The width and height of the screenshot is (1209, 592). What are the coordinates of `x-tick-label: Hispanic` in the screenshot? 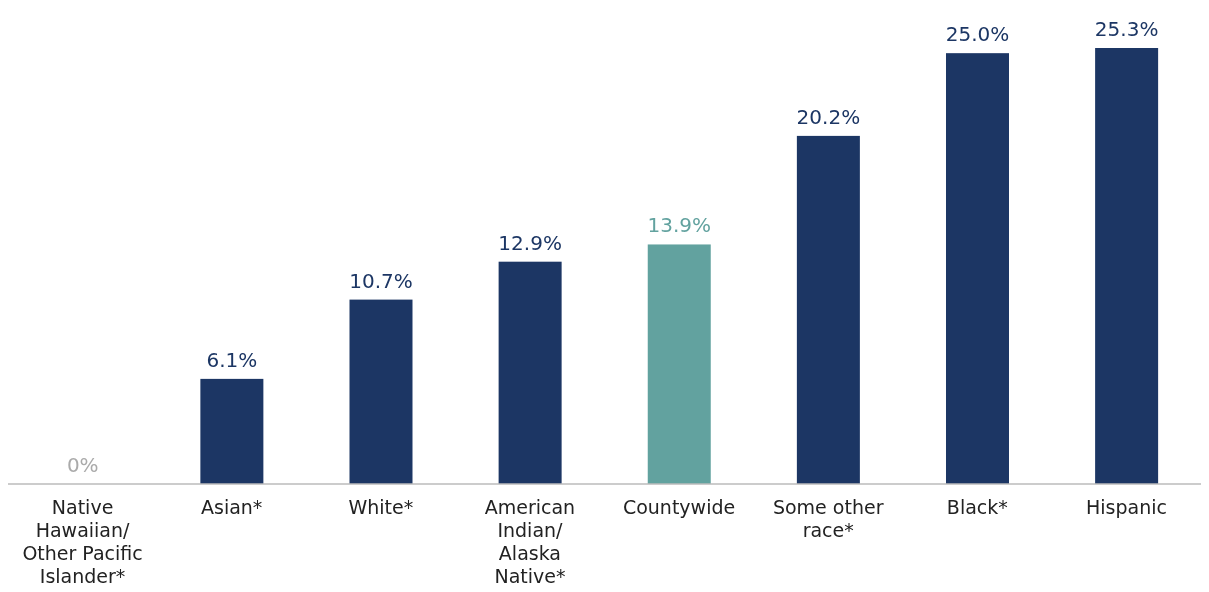 It's located at (1126, 507).